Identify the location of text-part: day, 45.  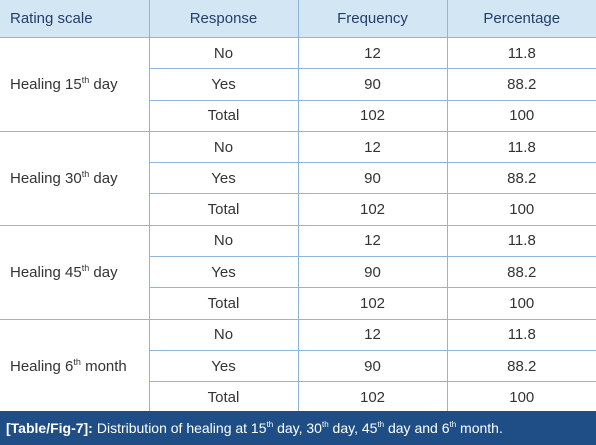
(353, 428).